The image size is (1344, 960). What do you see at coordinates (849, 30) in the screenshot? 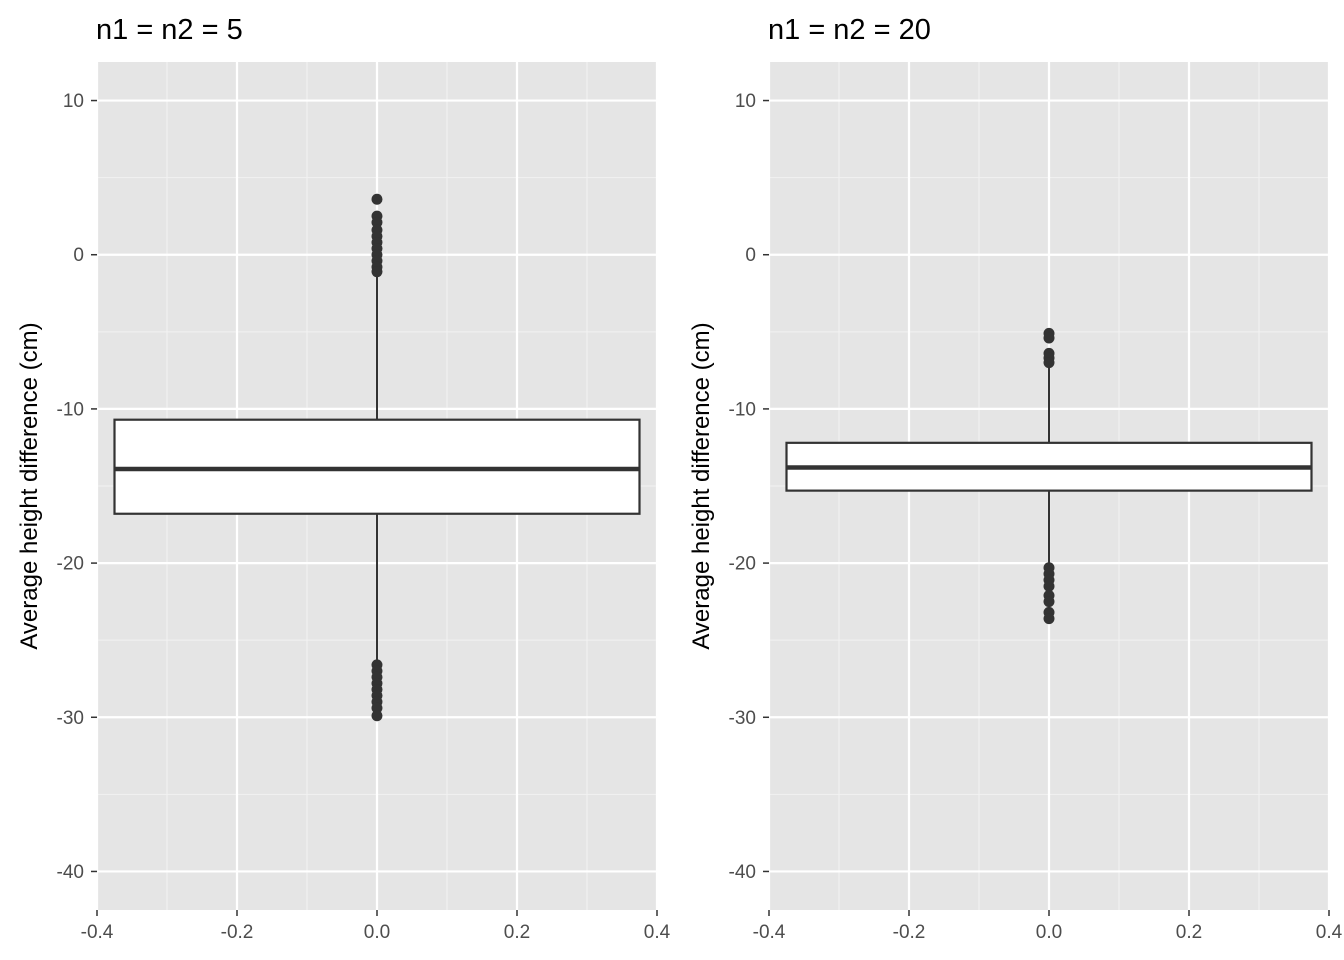
I see `chart-title: n1 = n2 = 20` at bounding box center [849, 30].